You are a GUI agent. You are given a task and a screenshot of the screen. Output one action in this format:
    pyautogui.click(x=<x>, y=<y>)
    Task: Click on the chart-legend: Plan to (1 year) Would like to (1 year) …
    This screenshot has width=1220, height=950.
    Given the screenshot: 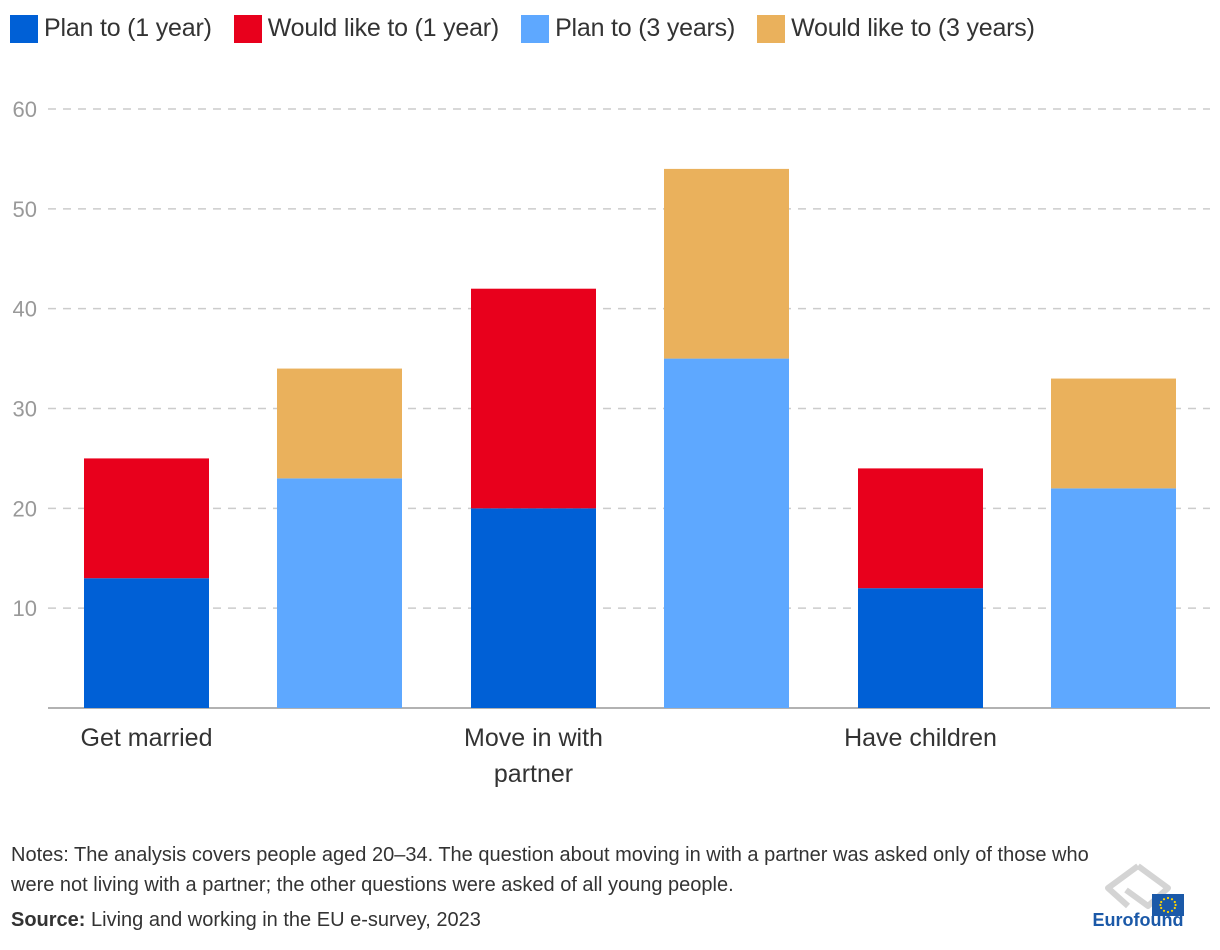 What is the action you would take?
    pyautogui.click(x=533, y=28)
    